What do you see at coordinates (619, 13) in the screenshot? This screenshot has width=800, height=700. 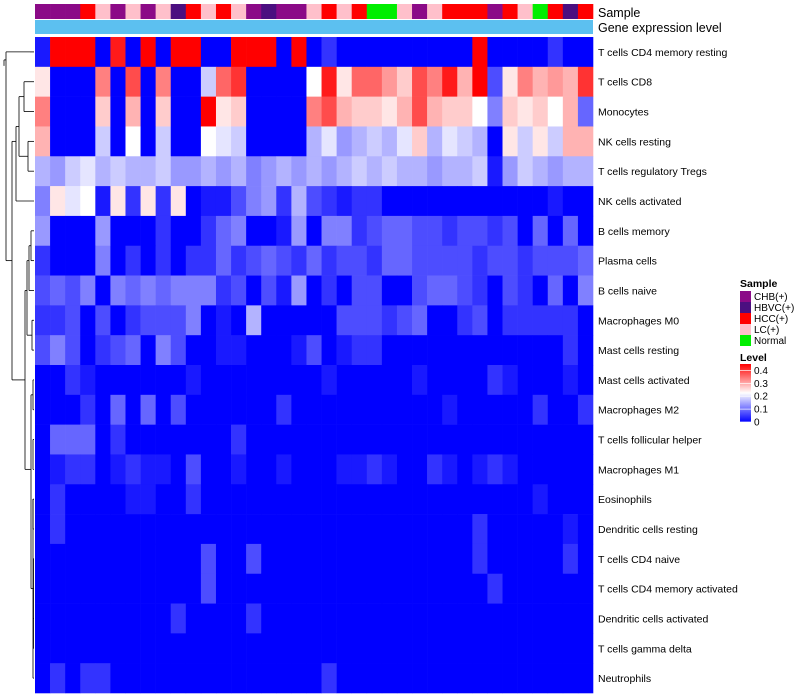 I see `sample-annotation-label: Sample` at bounding box center [619, 13].